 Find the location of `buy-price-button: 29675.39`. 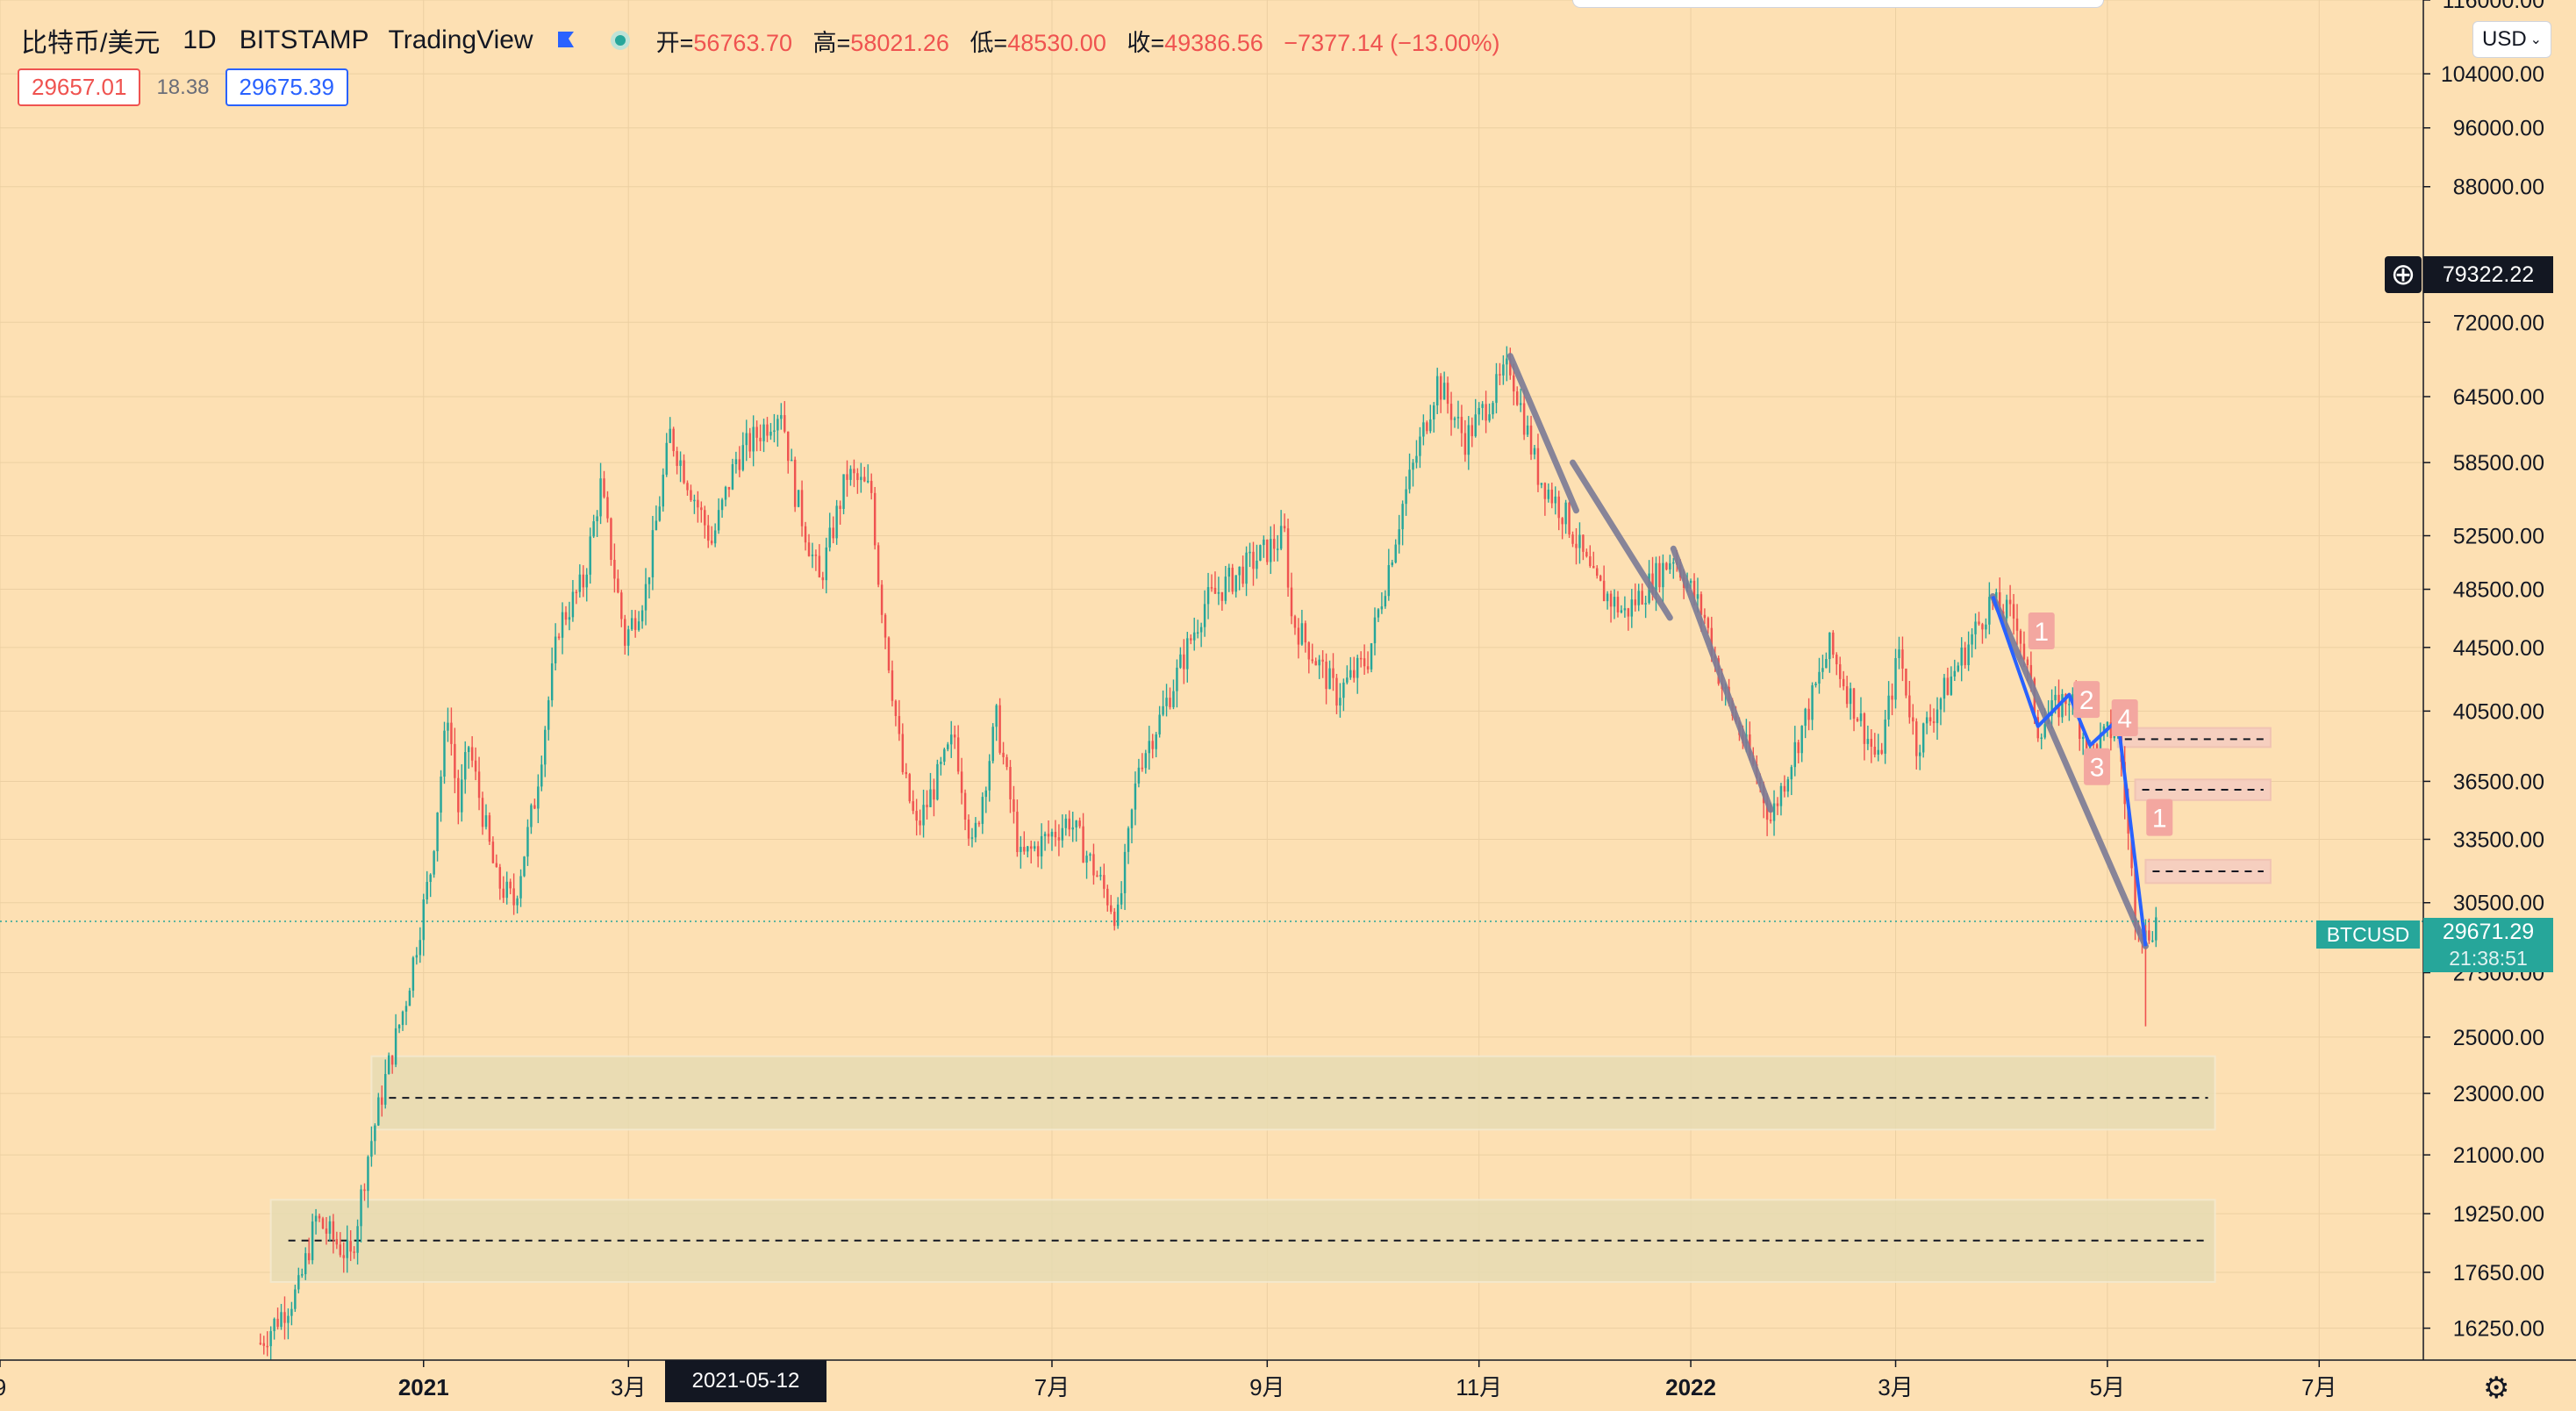

buy-price-button: 29675.39 is located at coordinates (286, 87).